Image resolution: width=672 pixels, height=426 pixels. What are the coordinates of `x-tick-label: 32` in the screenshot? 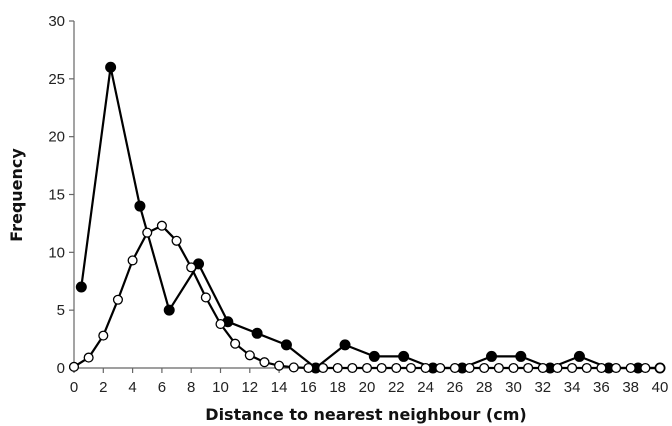 It's located at (542, 387).